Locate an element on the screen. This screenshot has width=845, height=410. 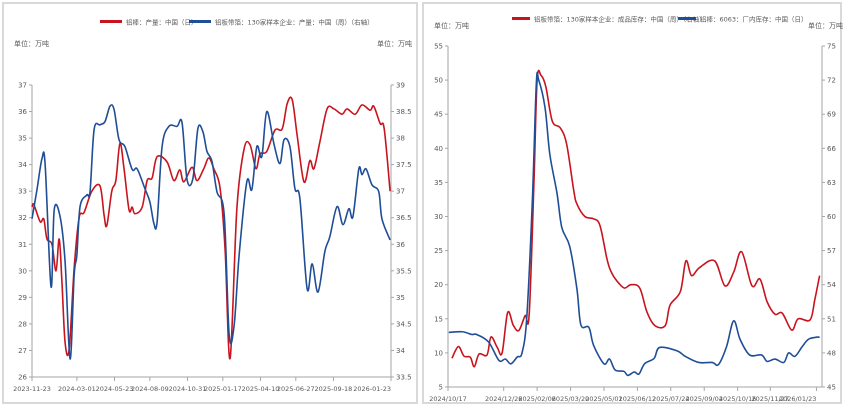
x-tick-label: 2025/06/12 is located at coordinates (637, 399).